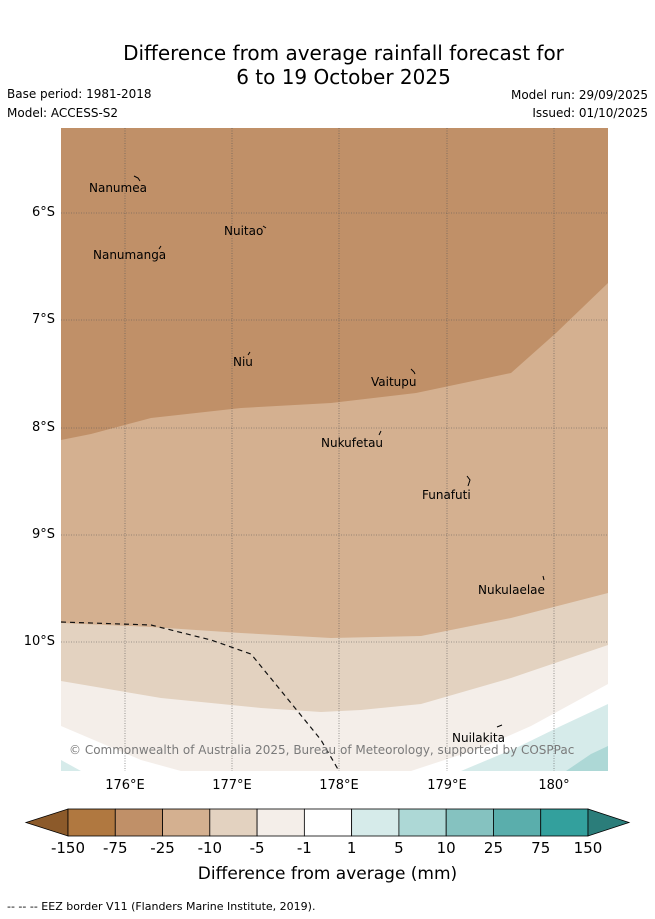  Describe the element at coordinates (210, 848) in the screenshot. I see `colorbar-tick-label: -10` at that location.